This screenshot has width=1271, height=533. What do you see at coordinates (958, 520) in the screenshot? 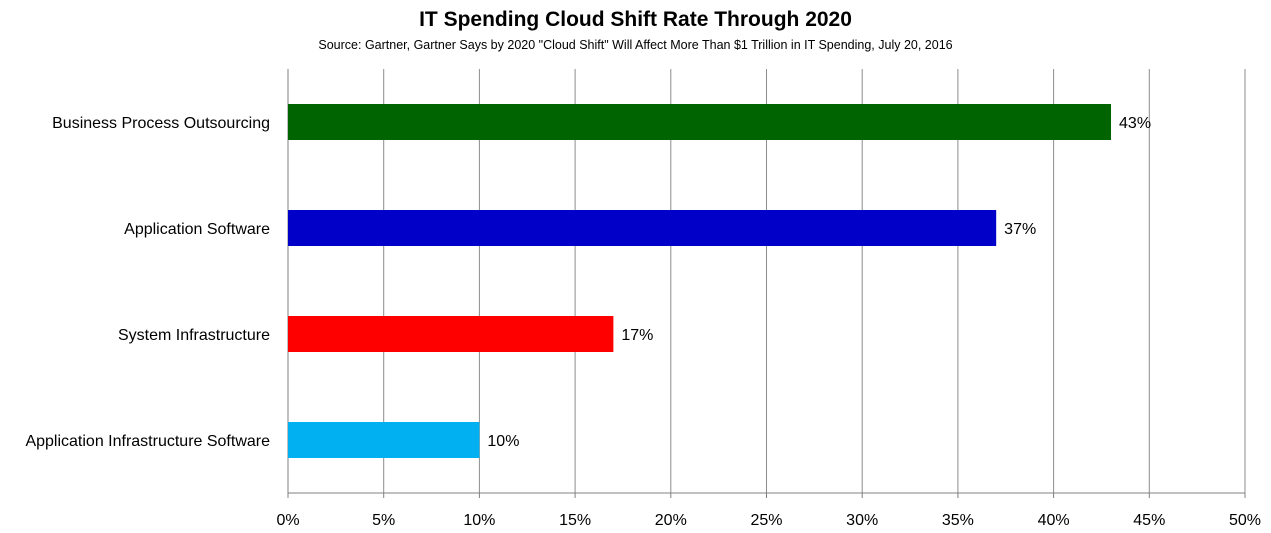
I see `x-tick-label: 35%` at bounding box center [958, 520].